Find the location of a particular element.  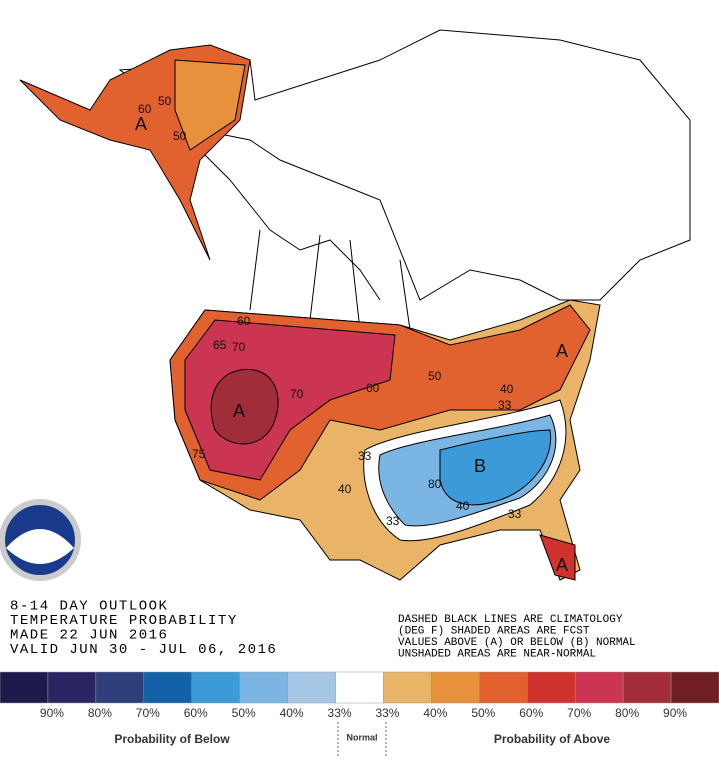

header-line: 8-14 DAY OUTLOOK is located at coordinates (89, 607).